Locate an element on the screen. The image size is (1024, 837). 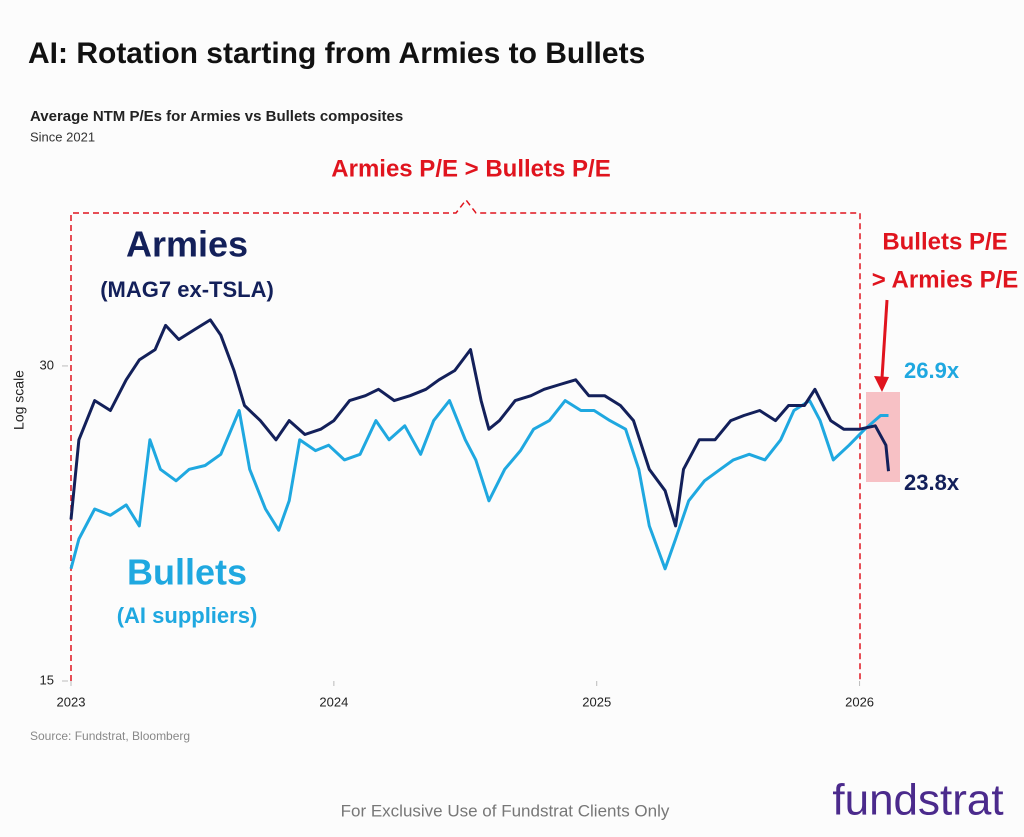
y-axis-label: Log scale is located at coordinates (19, 400).